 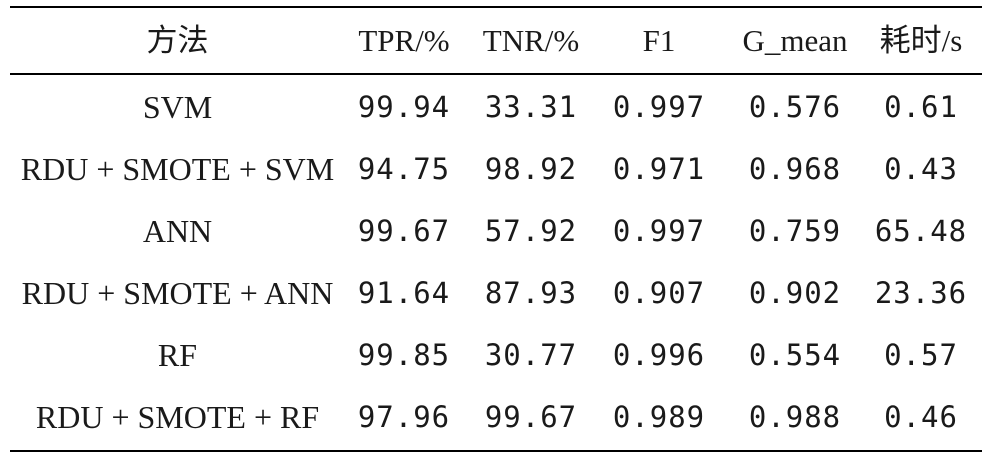 I want to click on f1-cell: 0.971, so click(x=659, y=169).